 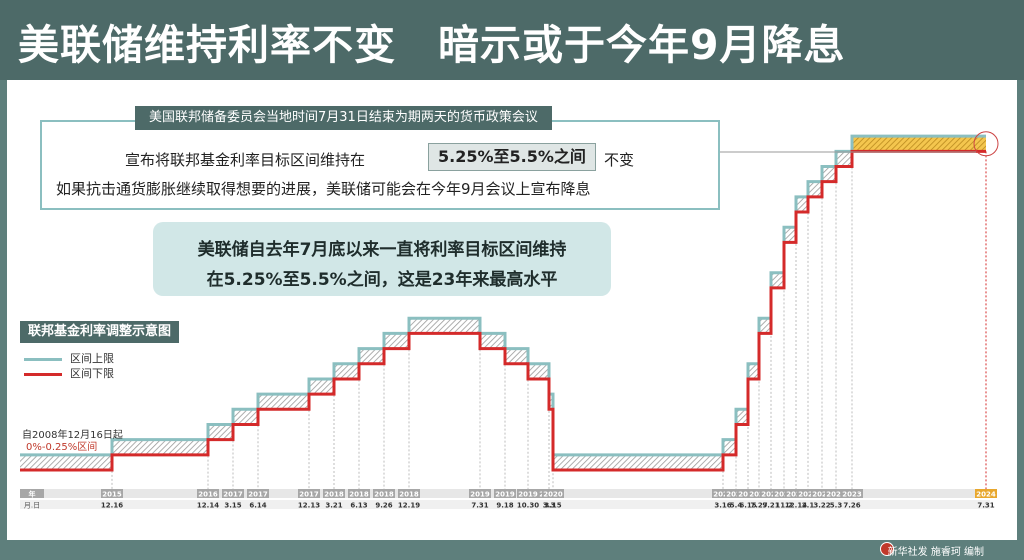 What do you see at coordinates (986, 144) in the screenshot?
I see `current-rate-marker` at bounding box center [986, 144].